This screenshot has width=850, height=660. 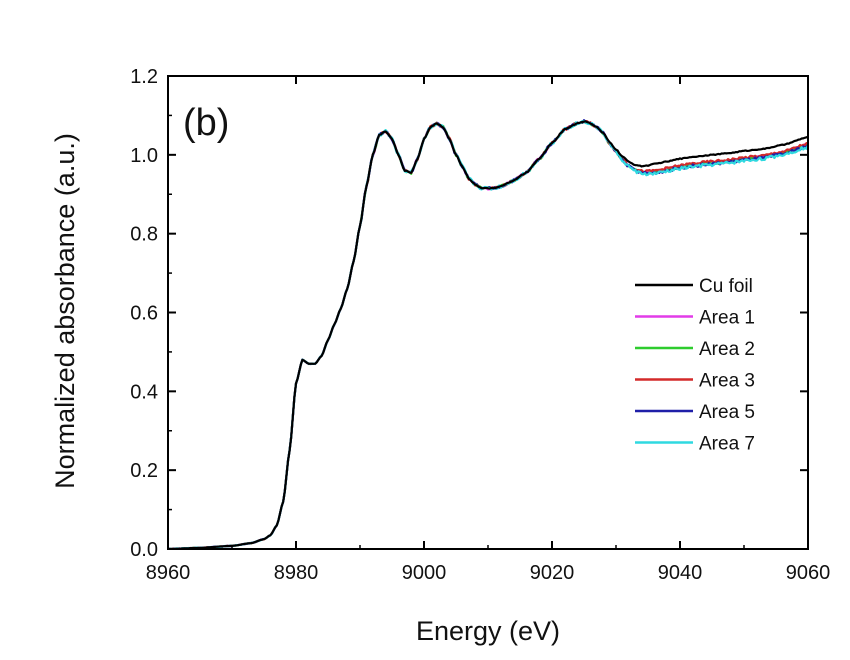 What do you see at coordinates (144, 235) in the screenshot?
I see `y-tick-label: 0.8` at bounding box center [144, 235].